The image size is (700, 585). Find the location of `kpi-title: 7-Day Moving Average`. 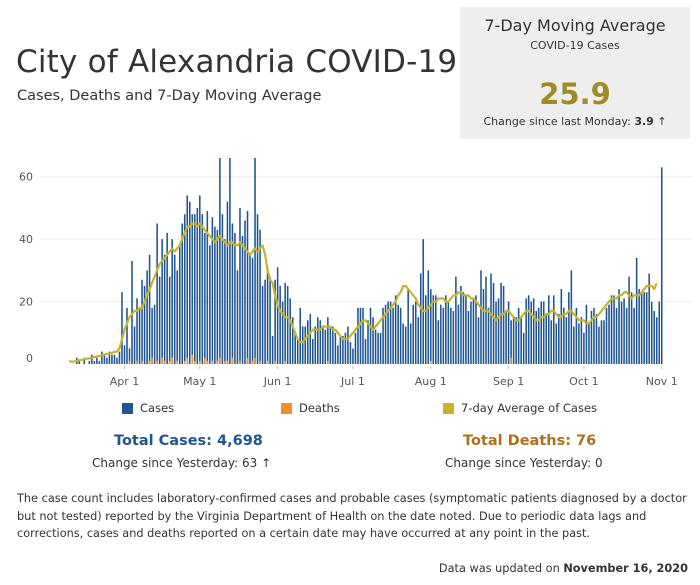

kpi-title: 7-Day Moving Average is located at coordinates (575, 25).